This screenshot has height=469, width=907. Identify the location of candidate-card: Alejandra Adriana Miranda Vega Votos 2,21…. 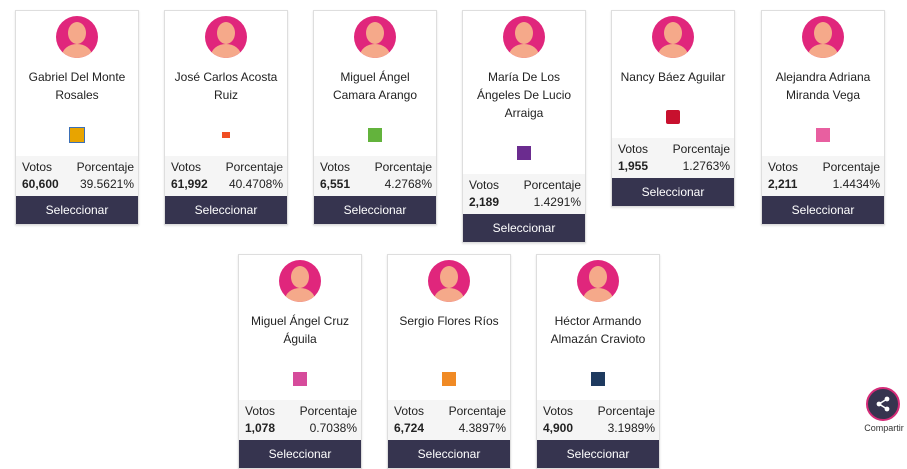
(823, 117).